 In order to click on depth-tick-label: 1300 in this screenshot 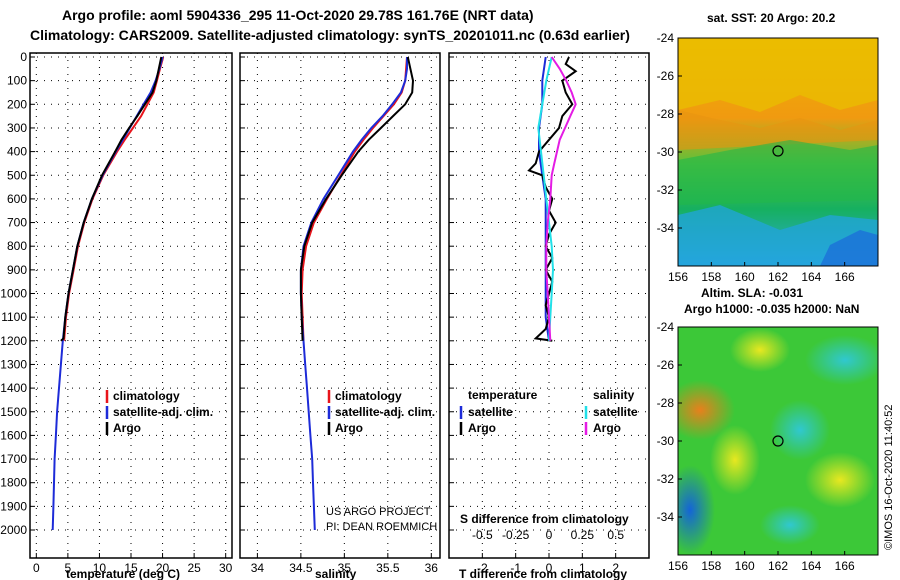, I will do `click(13, 364)`.